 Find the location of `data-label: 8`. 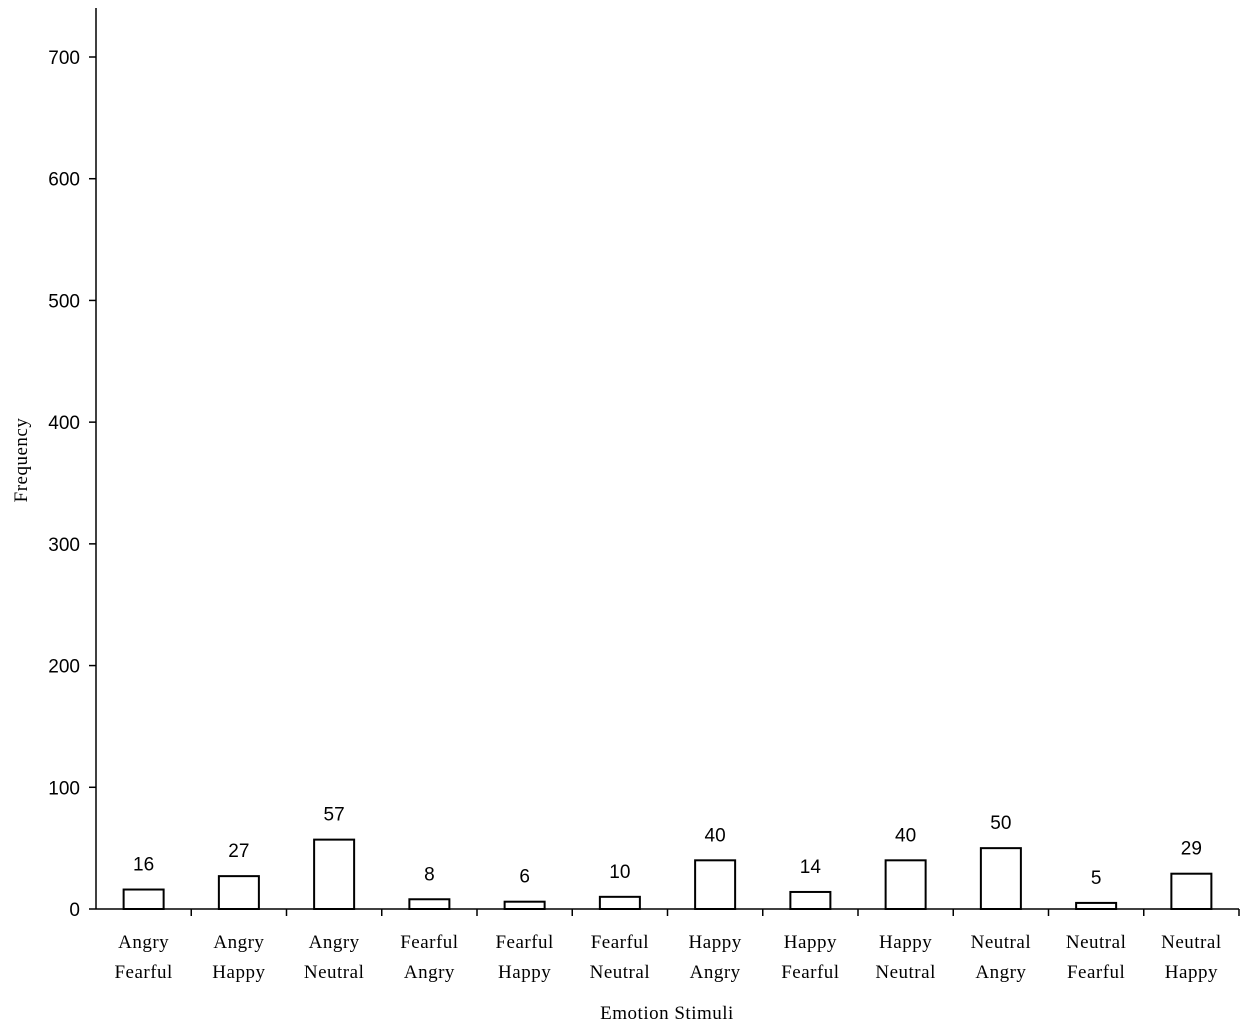

data-label: 8 is located at coordinates (429, 874).